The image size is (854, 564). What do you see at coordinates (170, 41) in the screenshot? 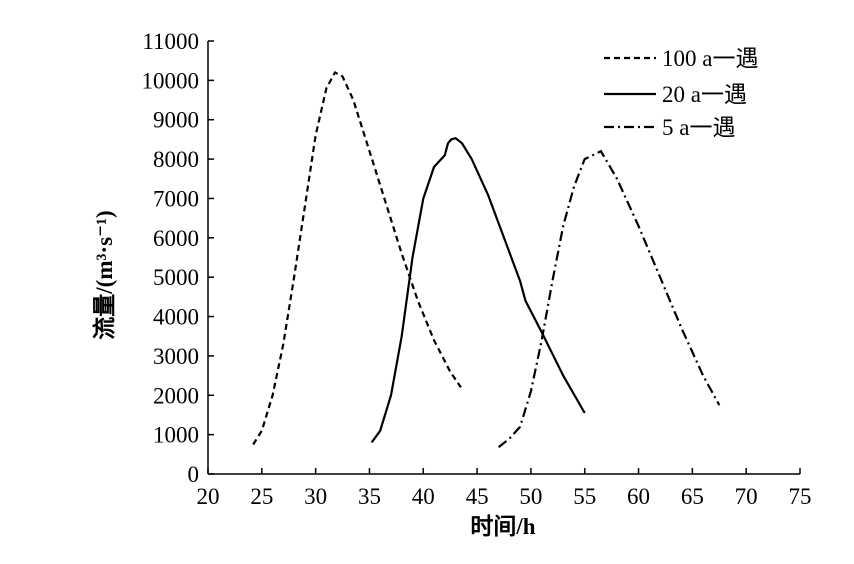
I see `y-tick-label: 11000` at bounding box center [170, 41].